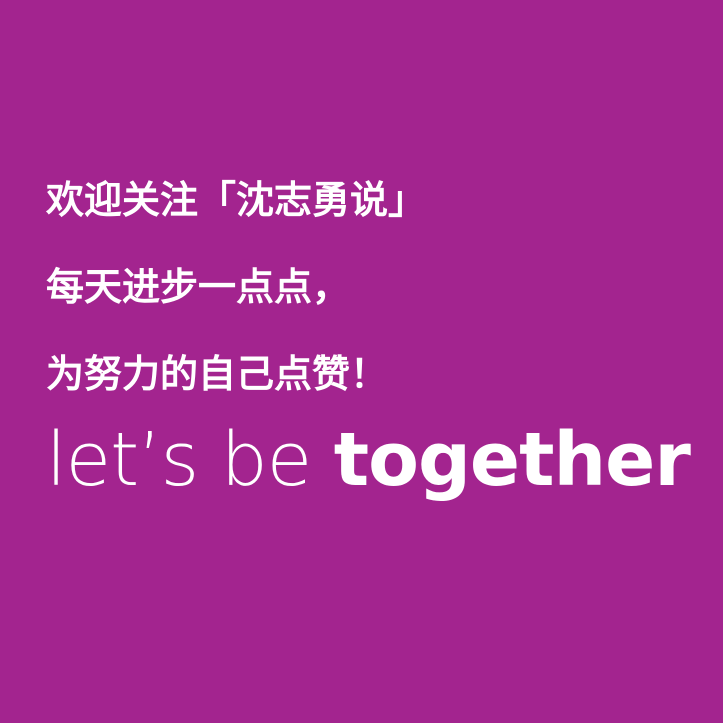 This screenshot has width=723, height=723. I want to click on slogan: let’s be together, so click(368, 460).